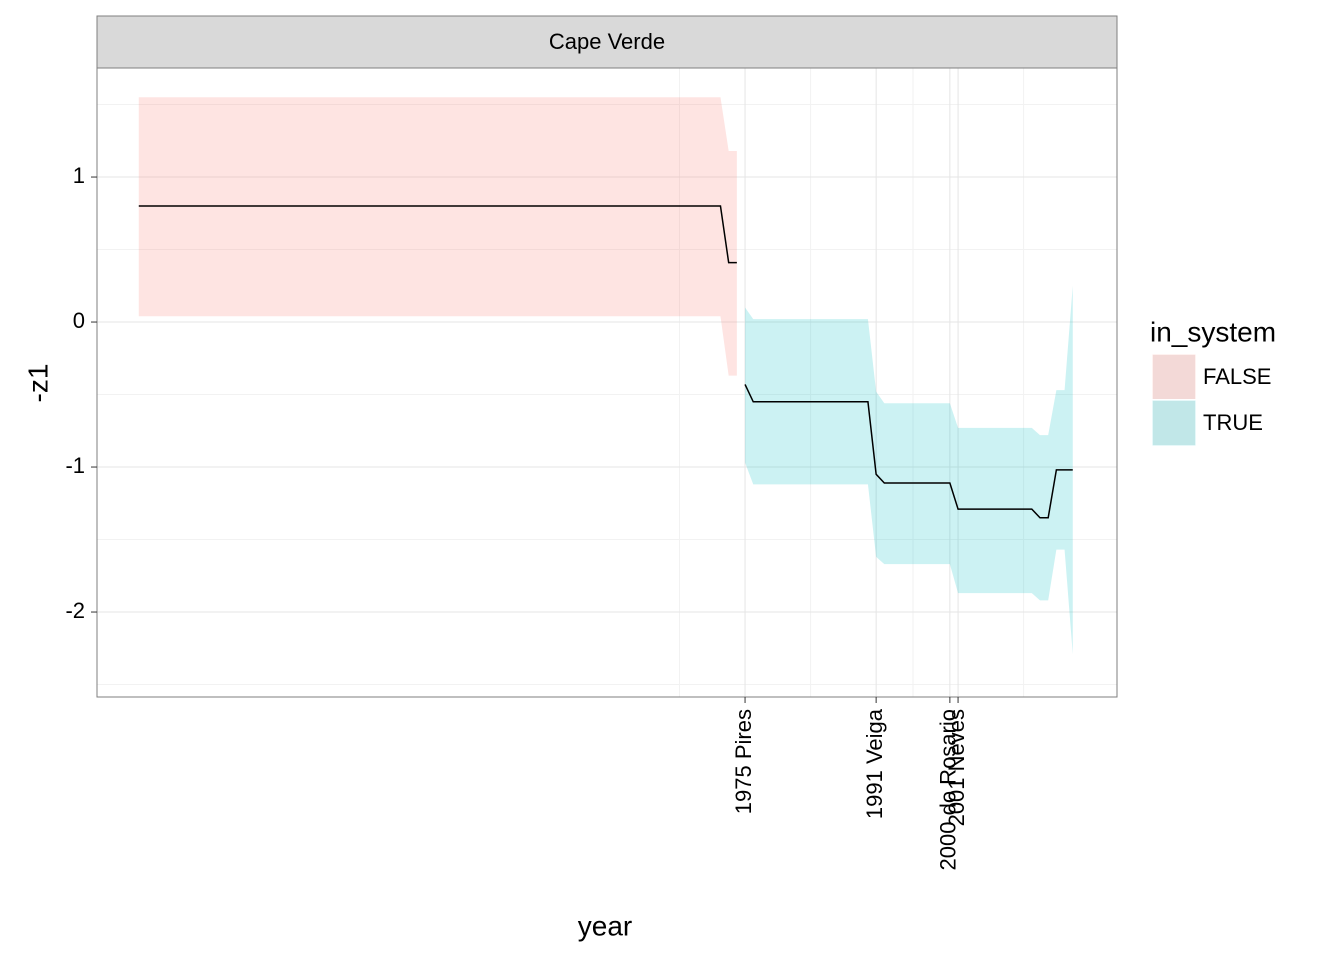 The height and width of the screenshot is (960, 1344). I want to click on legend-title: in_system, so click(1213, 331).